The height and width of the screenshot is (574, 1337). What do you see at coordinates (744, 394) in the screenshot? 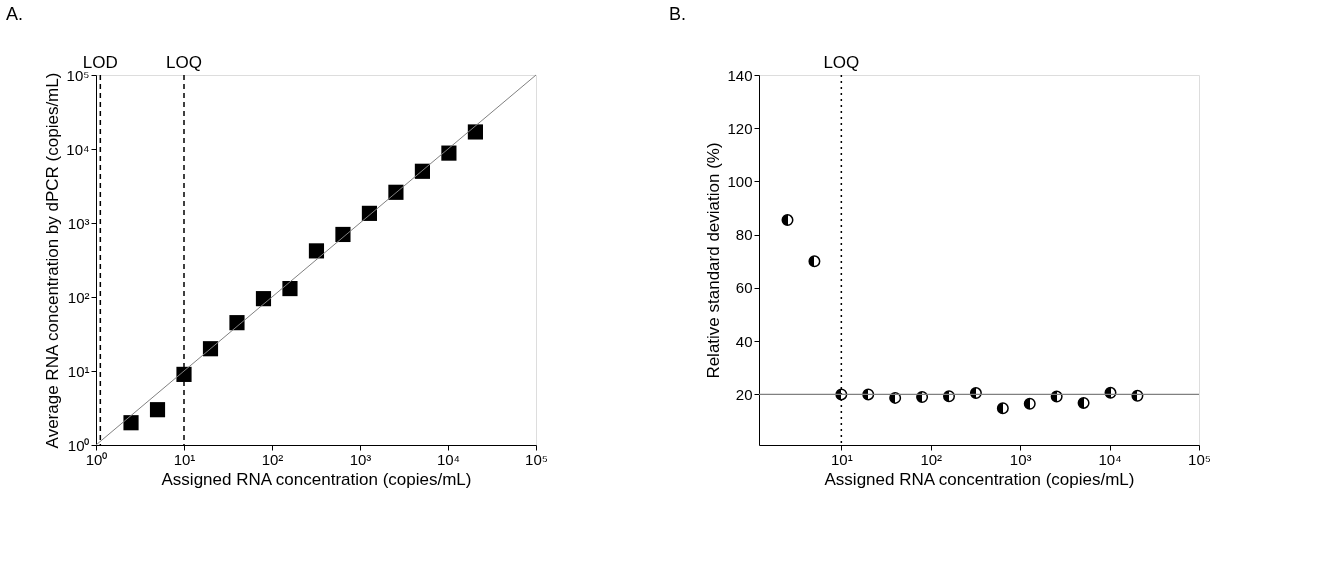
I see `y-tick-label: 20` at bounding box center [744, 394].